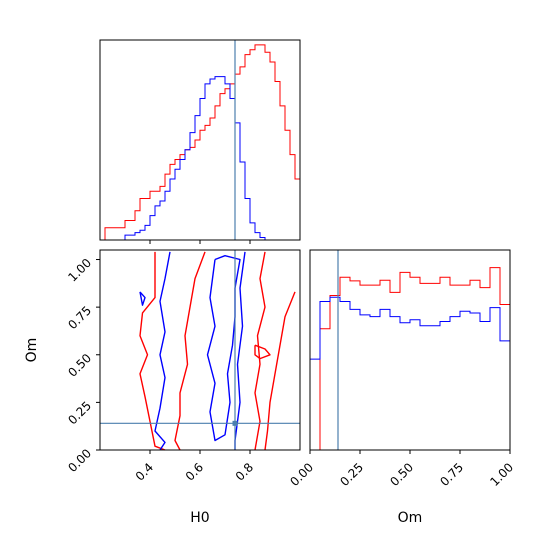 The image size is (550, 550). Describe the element at coordinates (144, 471) in the screenshot. I see `joint-x-tick-label-0: 0.4` at that location.